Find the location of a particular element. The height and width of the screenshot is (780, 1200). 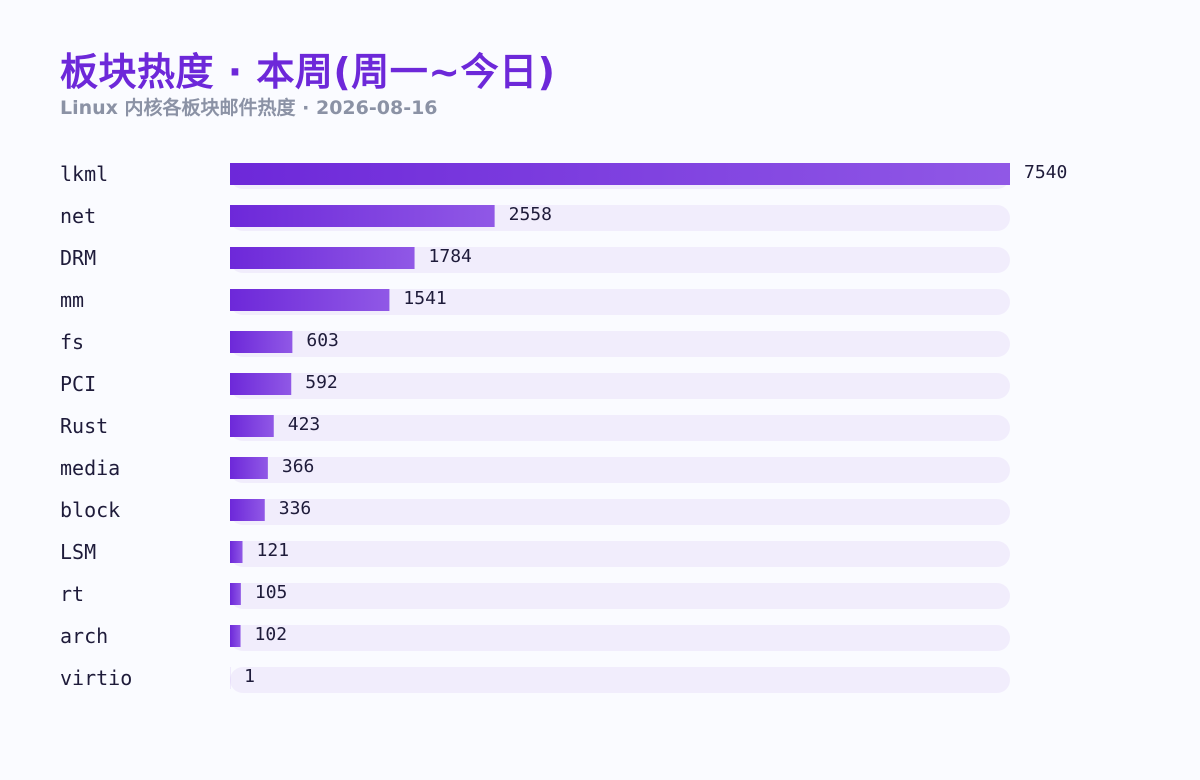

category-label: mm is located at coordinates (72, 300).